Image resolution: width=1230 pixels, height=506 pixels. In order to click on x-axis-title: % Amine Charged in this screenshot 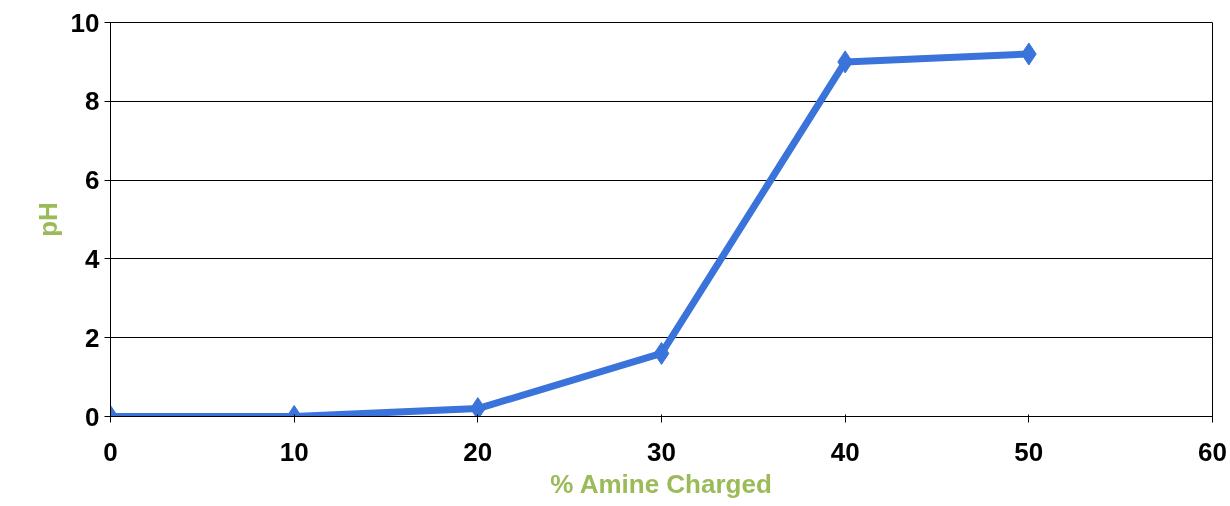, I will do `click(661, 483)`.